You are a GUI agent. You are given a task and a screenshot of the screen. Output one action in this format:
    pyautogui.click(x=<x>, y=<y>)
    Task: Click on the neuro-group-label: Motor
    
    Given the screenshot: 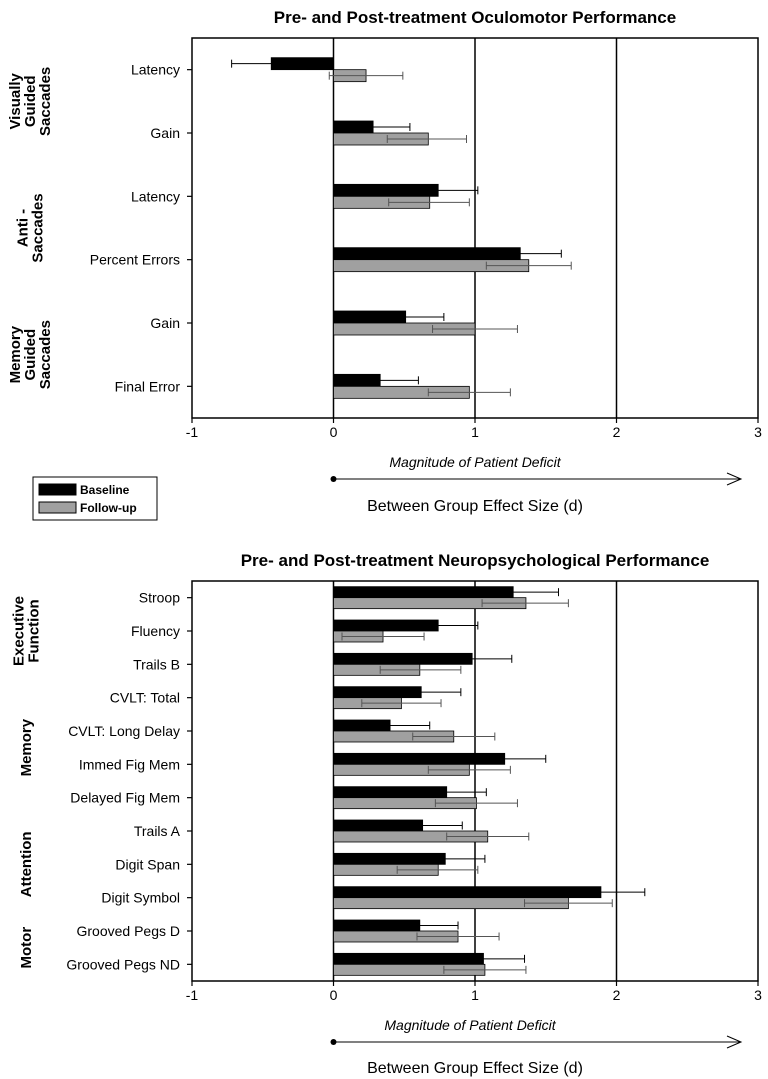 What is the action you would take?
    pyautogui.click(x=26, y=948)
    